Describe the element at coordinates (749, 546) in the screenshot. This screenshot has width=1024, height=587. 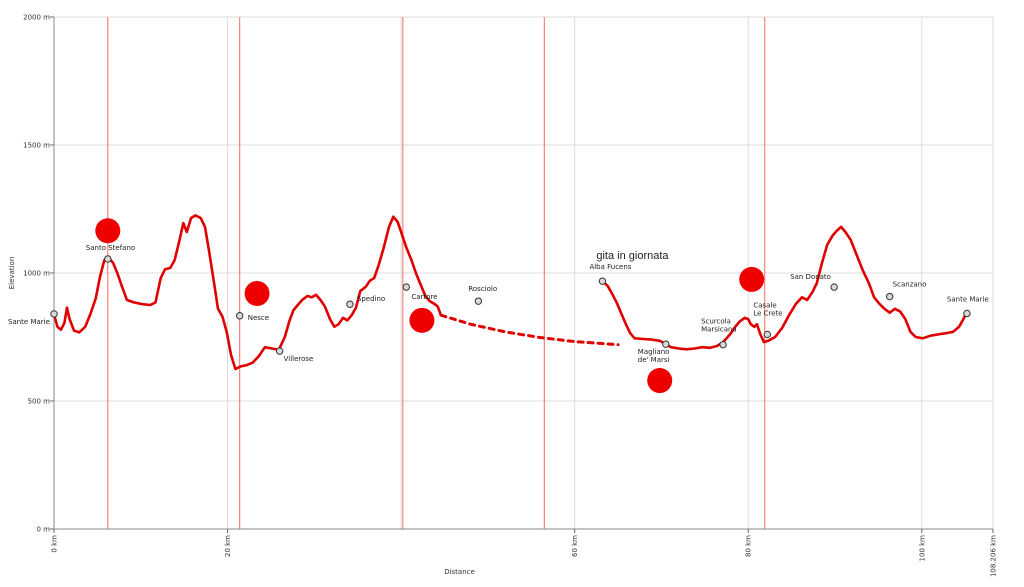
I see `x-tick-label: 80 km` at that location.